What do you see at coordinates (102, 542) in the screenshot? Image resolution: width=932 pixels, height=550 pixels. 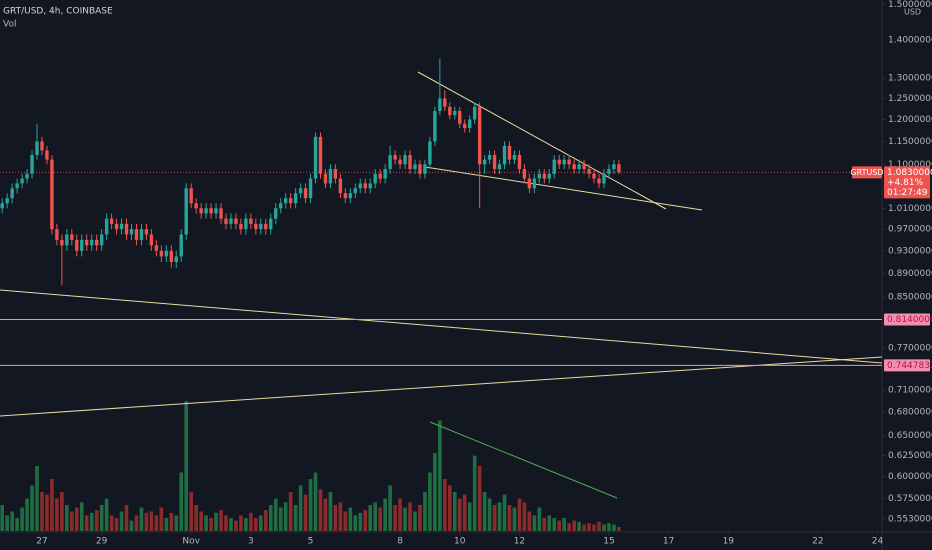 I see `x-tick-label: 29` at bounding box center [102, 542].